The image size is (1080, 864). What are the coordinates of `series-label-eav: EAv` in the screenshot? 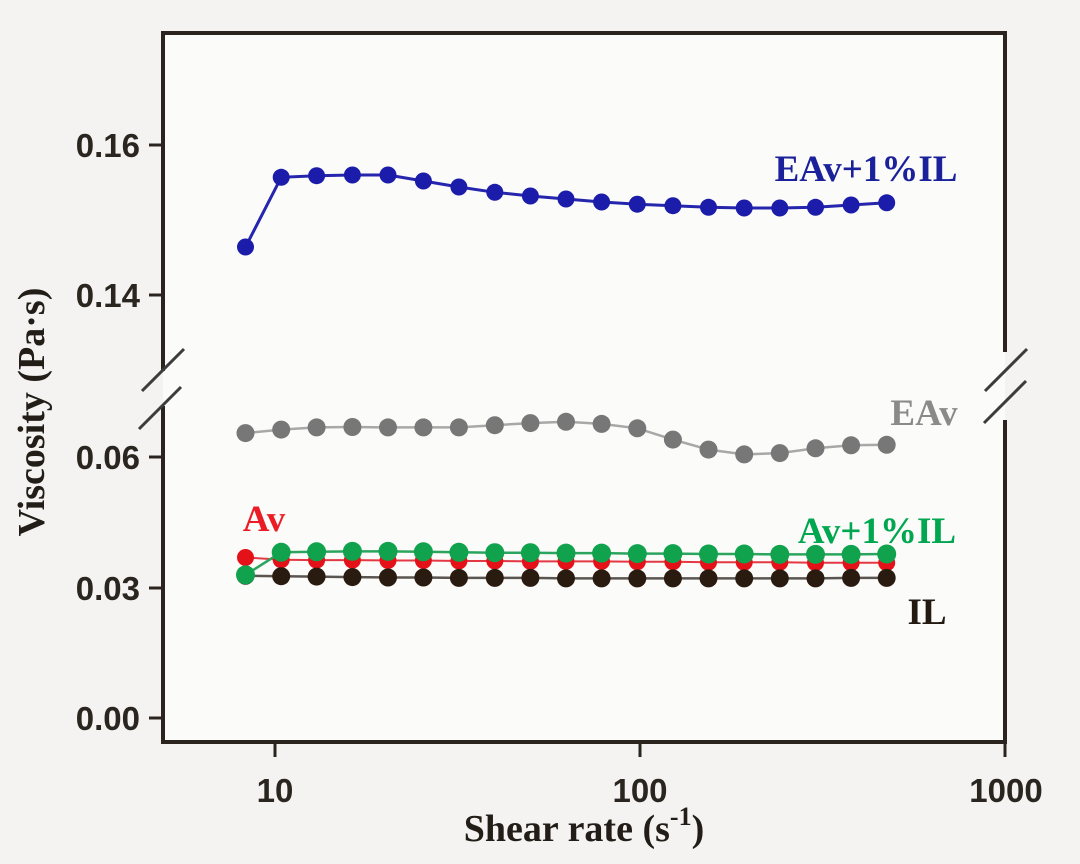 It's located at (924, 413).